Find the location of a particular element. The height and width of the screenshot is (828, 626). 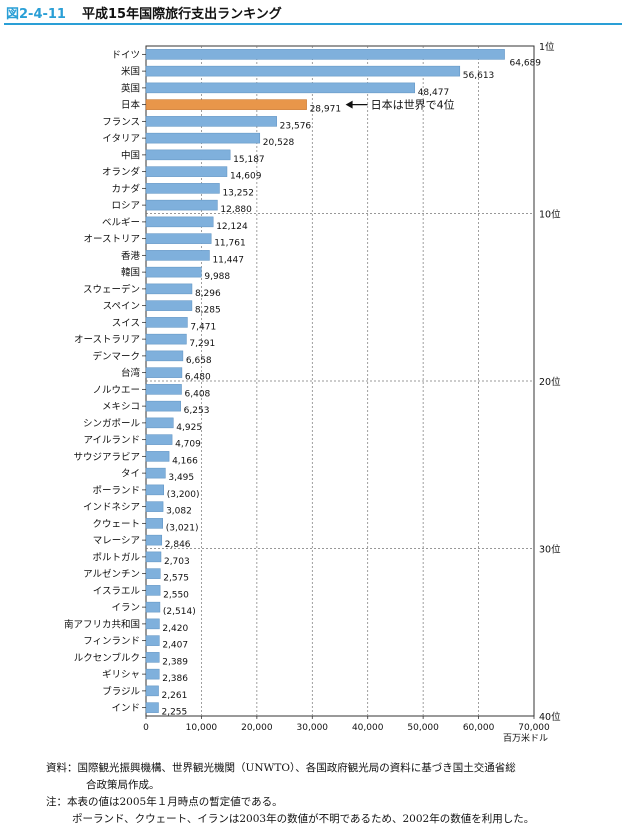

value-label: 6,408 is located at coordinates (198, 394).